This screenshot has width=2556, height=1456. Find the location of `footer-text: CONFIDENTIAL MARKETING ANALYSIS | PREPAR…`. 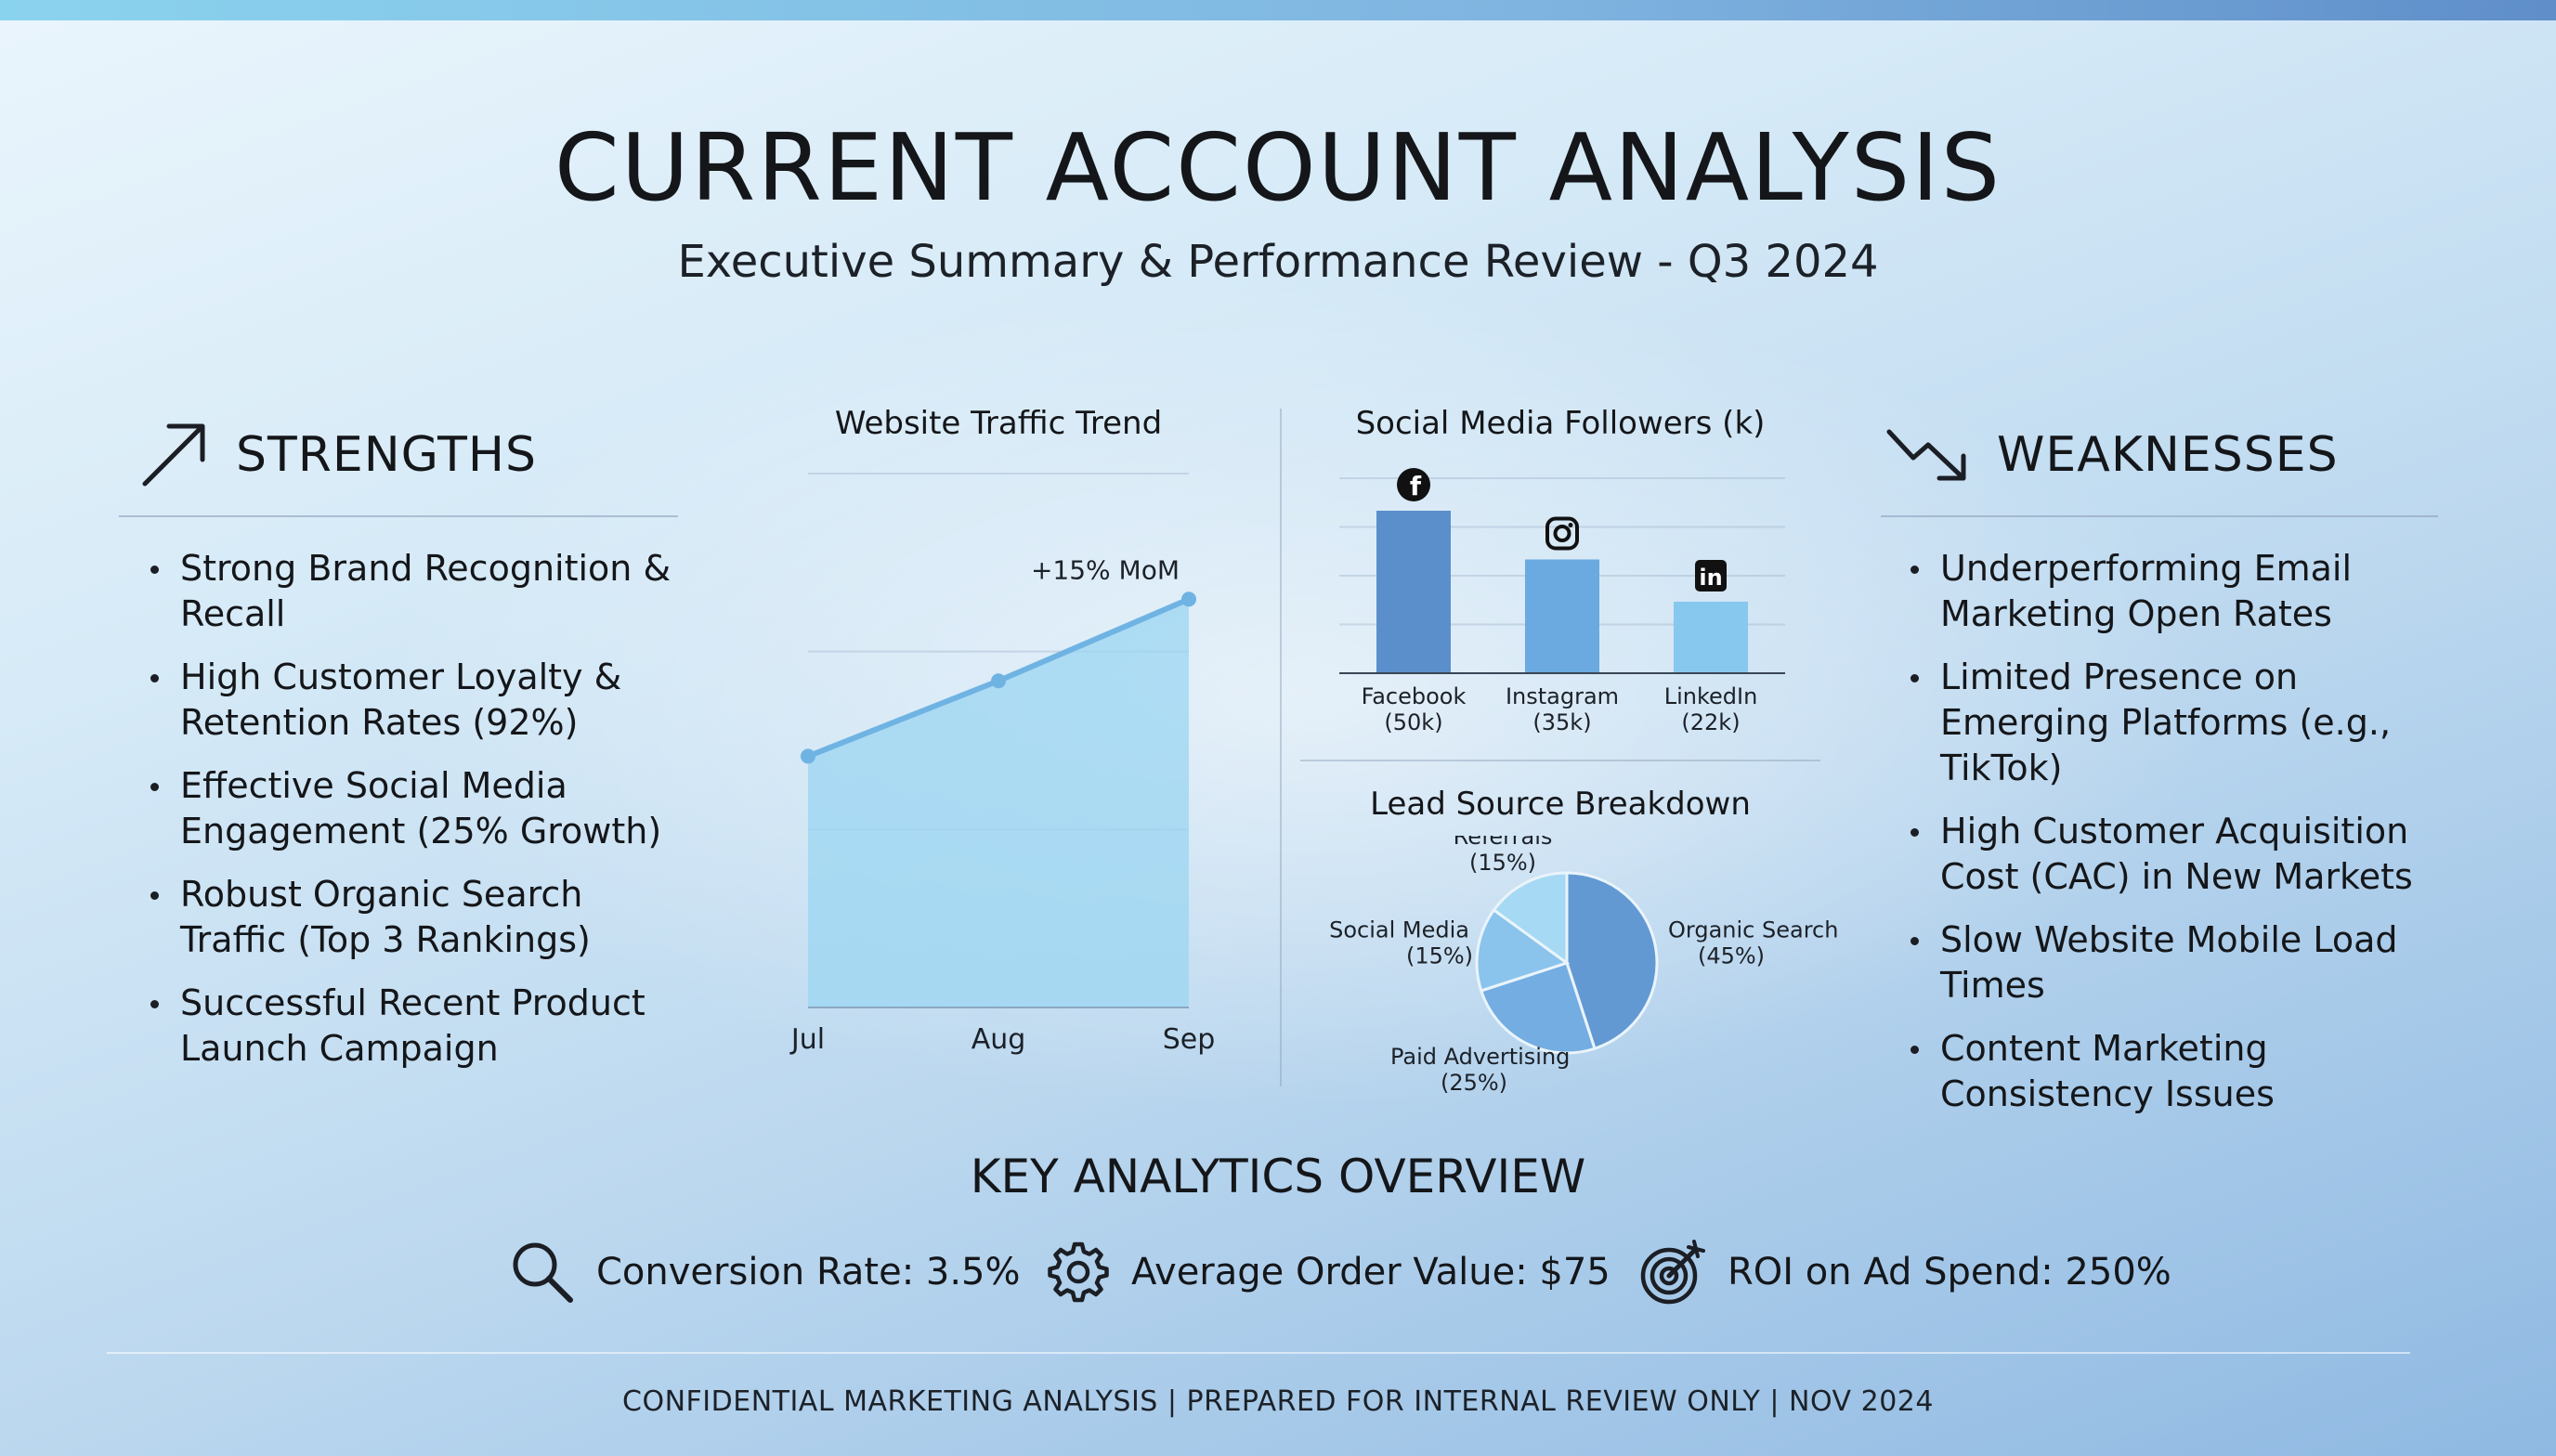

footer-text: CONFIDENTIAL MARKETING ANALYSIS | PREPAR… is located at coordinates (1278, 1401).